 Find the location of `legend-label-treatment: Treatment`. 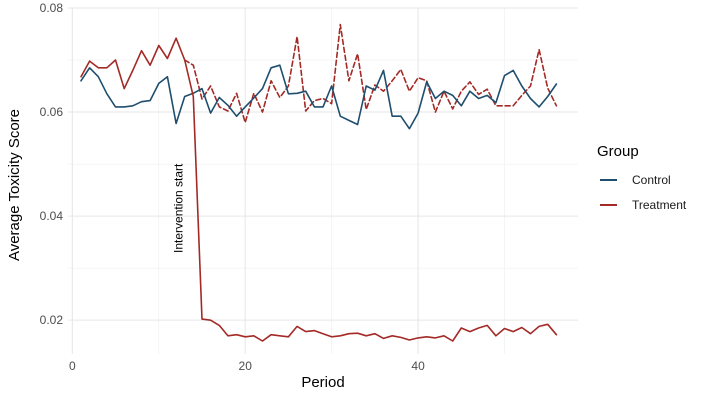

legend-label-treatment: Treatment is located at coordinates (659, 205).